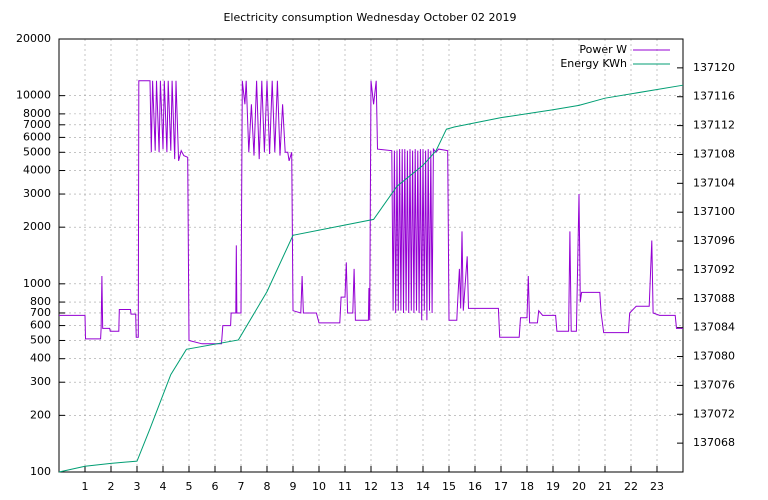 The height and width of the screenshot is (500, 768). What do you see at coordinates (631, 486) in the screenshot?
I see `x-tick-label: 22` at bounding box center [631, 486].